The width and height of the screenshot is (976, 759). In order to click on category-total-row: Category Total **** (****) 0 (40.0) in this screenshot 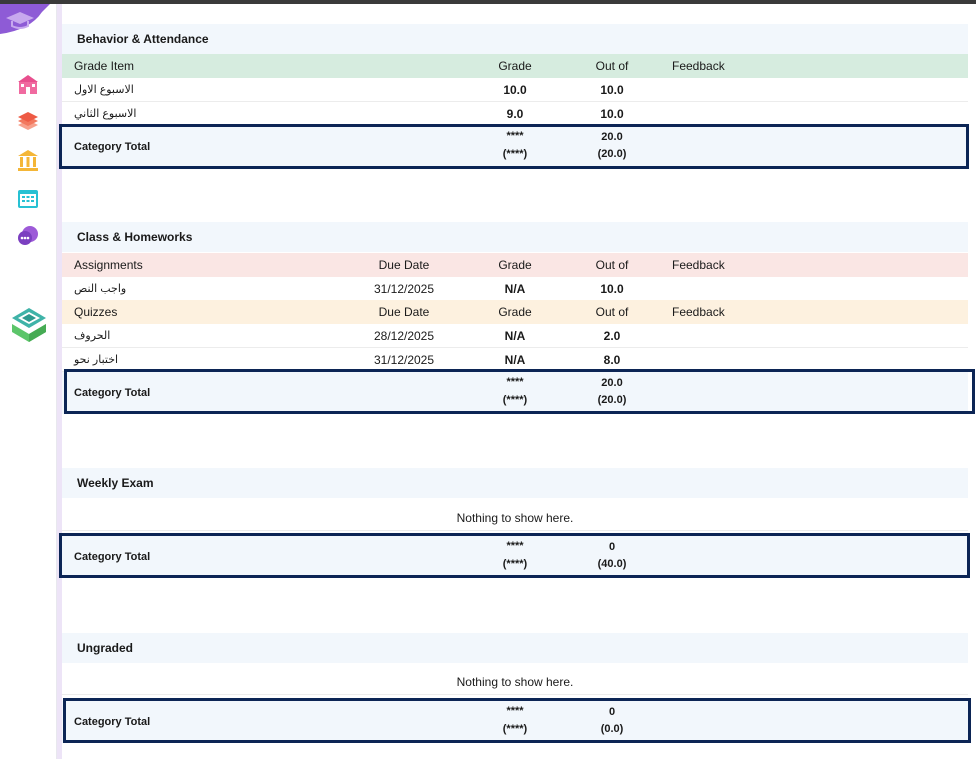, I will do `click(515, 557)`.